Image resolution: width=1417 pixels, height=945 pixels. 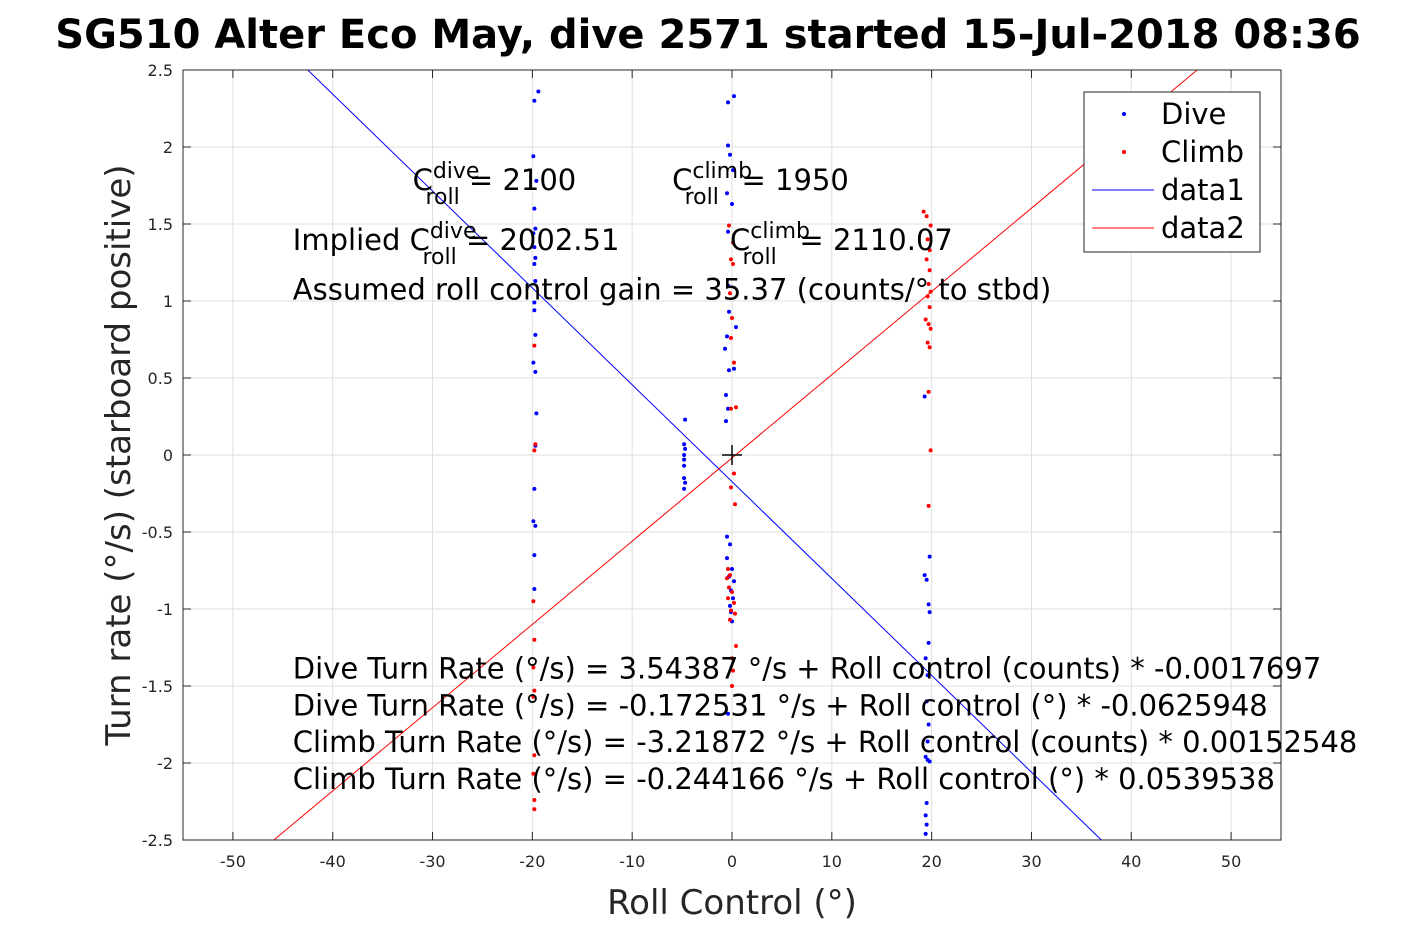 I want to click on x-tick-label: -30, so click(x=432, y=861).